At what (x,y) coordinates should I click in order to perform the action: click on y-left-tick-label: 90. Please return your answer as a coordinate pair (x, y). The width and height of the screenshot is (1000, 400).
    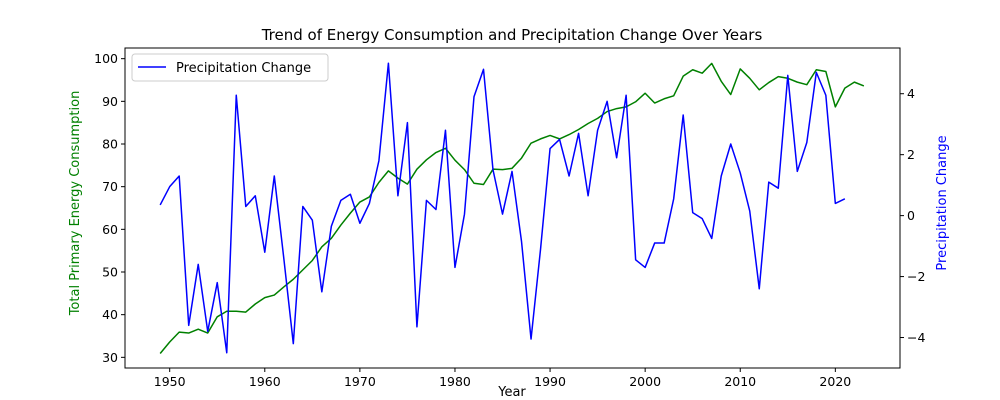
    Looking at the image, I should click on (110, 101).